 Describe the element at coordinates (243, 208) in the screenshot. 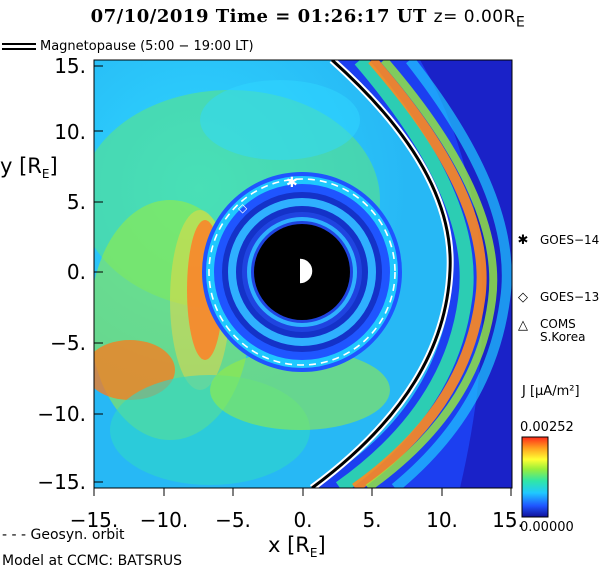

I see `goes13-marker: ◇` at that location.